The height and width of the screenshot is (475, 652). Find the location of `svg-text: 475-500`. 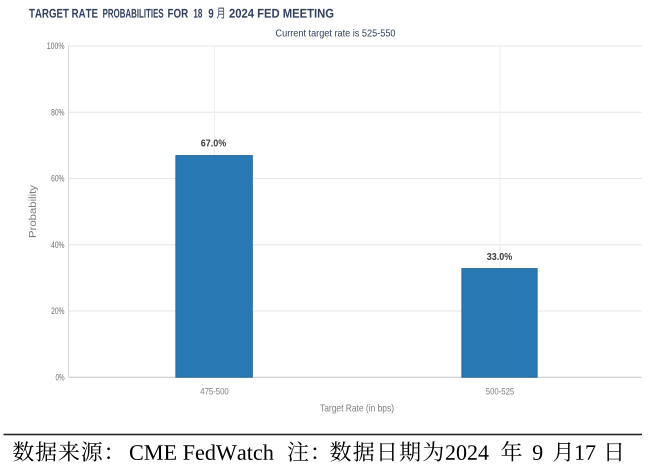

svg-text: 475-500 is located at coordinates (214, 392).